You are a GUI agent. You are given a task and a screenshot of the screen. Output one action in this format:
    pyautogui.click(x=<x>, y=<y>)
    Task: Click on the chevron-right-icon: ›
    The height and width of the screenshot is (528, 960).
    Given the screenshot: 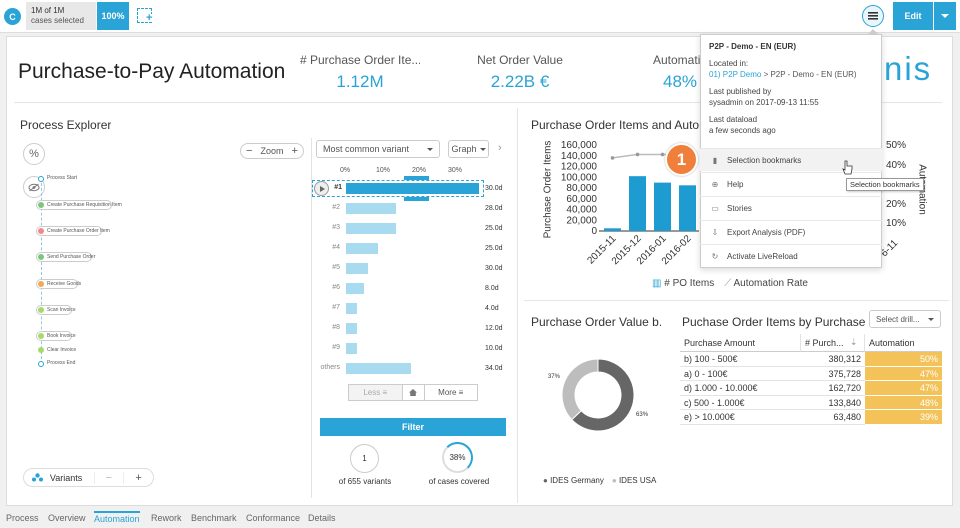 What is the action you would take?
    pyautogui.click(x=500, y=148)
    